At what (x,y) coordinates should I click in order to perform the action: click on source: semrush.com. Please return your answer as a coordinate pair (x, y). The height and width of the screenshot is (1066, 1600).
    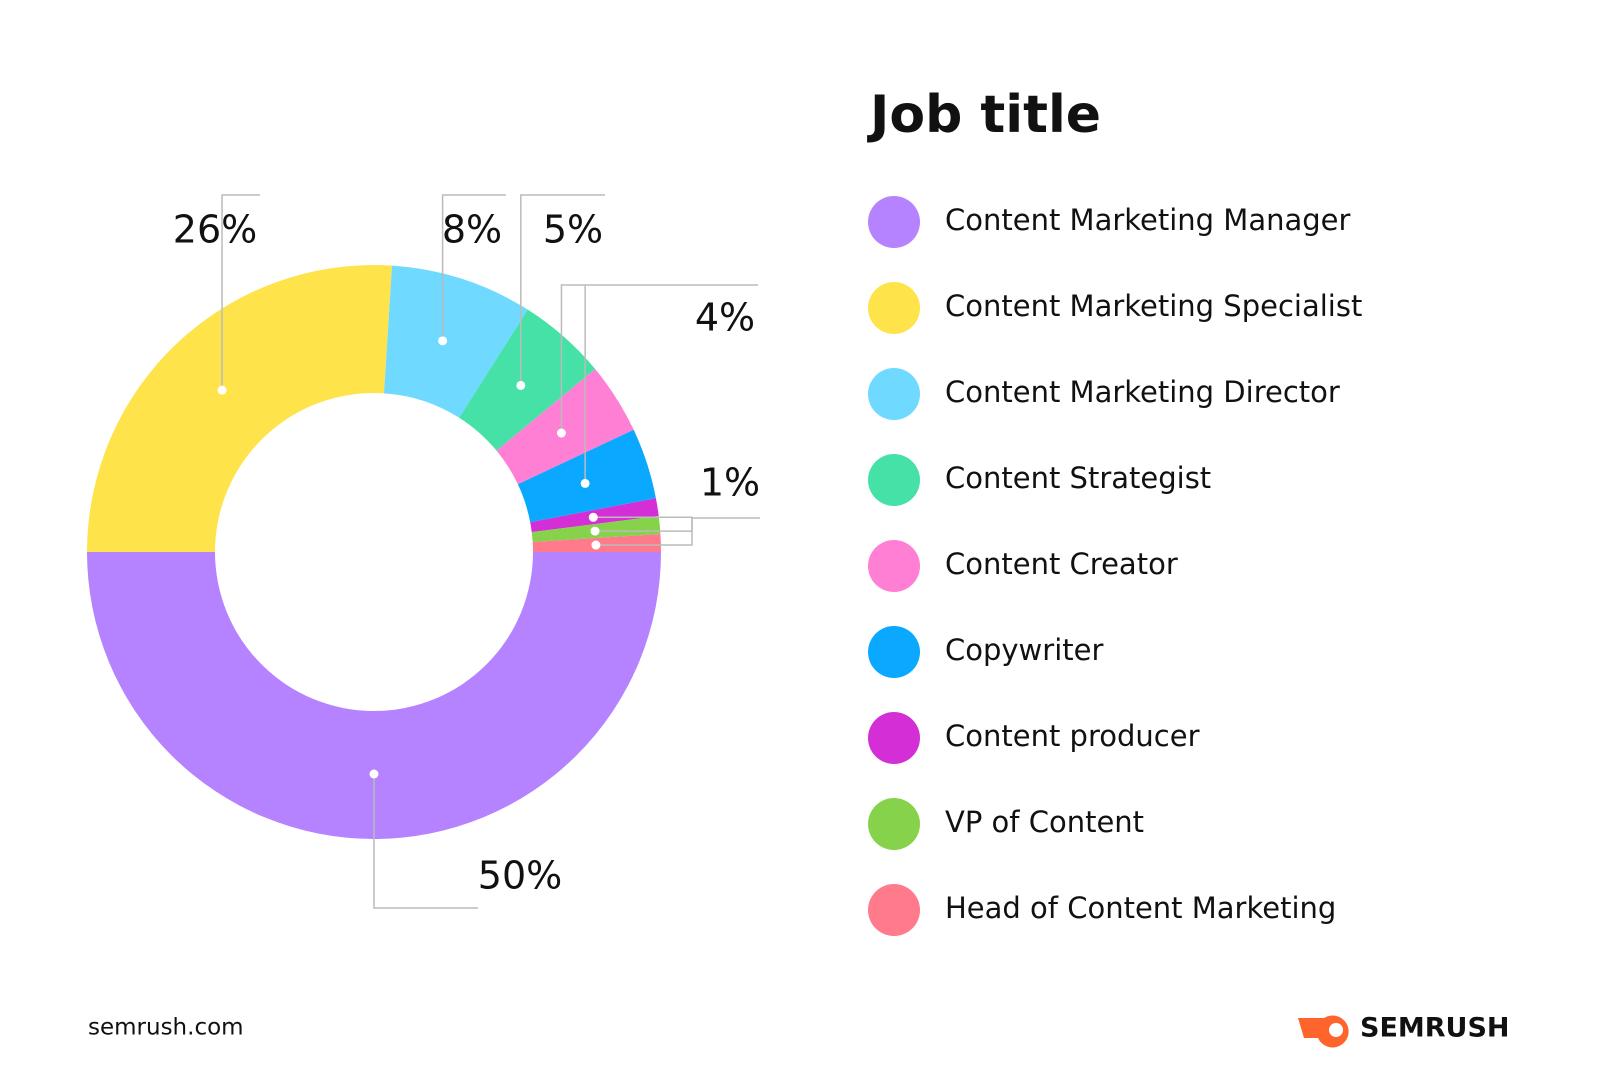
    Looking at the image, I should click on (166, 1028).